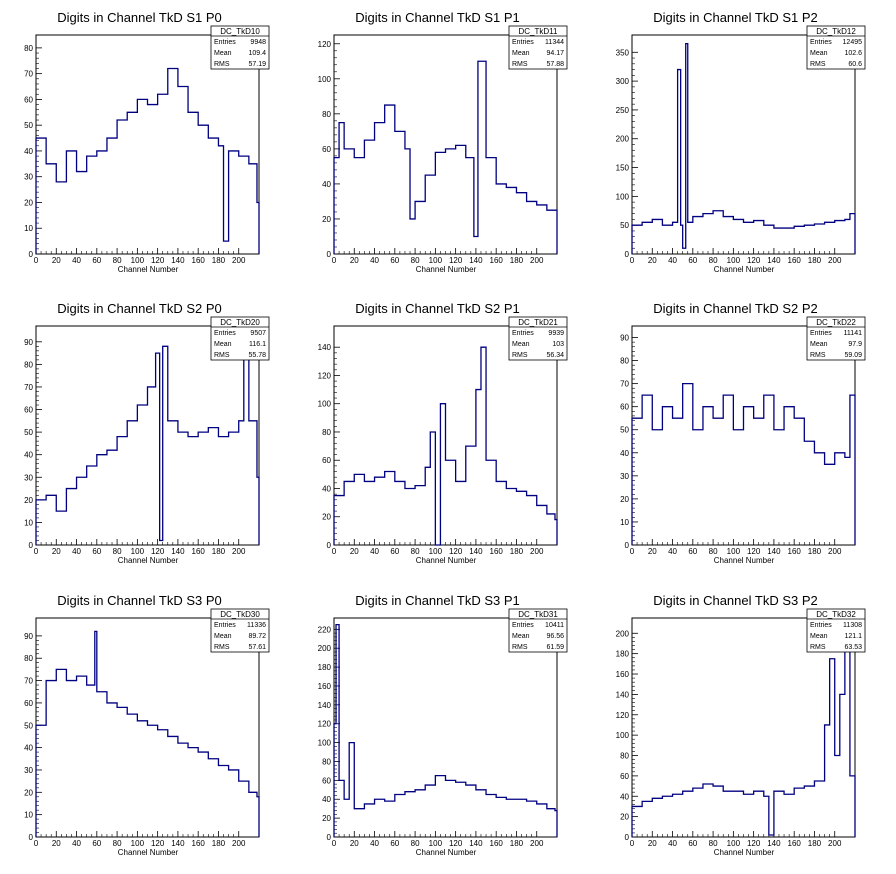  Describe the element at coordinates (240, 47) in the screenshot. I see `stats-box: DC_TkD10 Entries 9948 Mean 109.4 RMS 57.19` at that location.